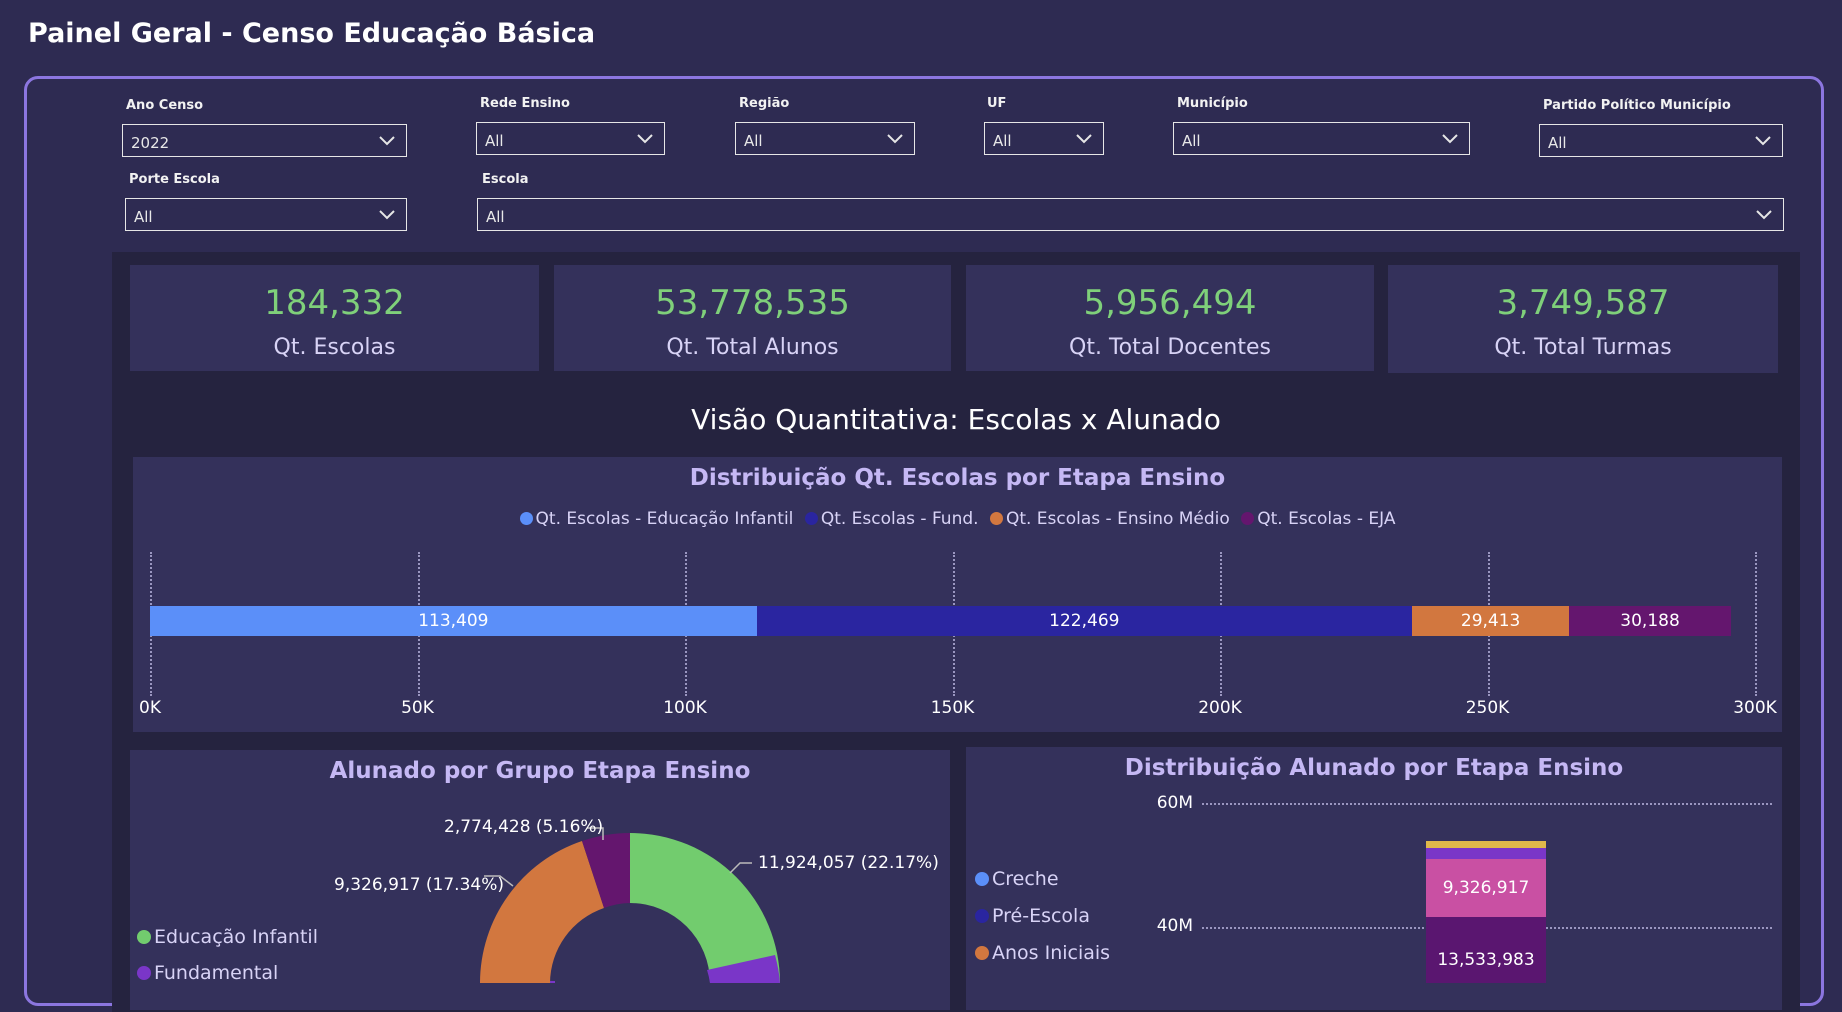  What do you see at coordinates (312, 33) in the screenshot?
I see `page-title: Painel Geral - Censo Educação Básica` at bounding box center [312, 33].